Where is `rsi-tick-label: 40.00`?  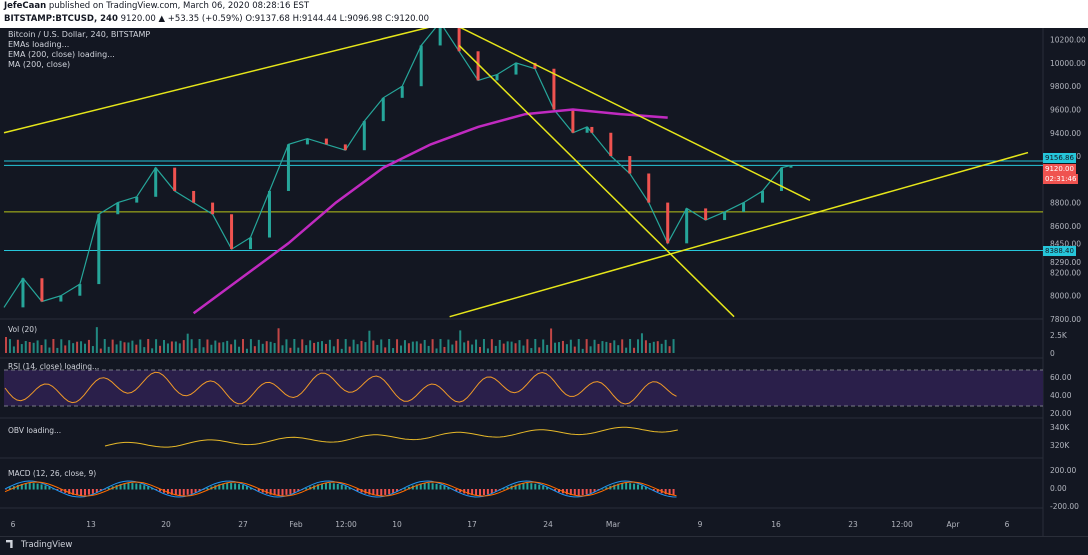 rsi-tick-label: 40.00 is located at coordinates (1061, 395).